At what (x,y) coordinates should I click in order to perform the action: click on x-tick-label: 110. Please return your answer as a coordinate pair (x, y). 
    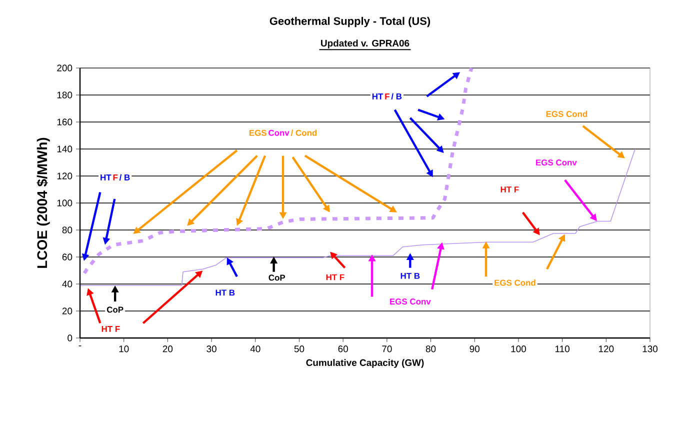
    Looking at the image, I should click on (562, 349).